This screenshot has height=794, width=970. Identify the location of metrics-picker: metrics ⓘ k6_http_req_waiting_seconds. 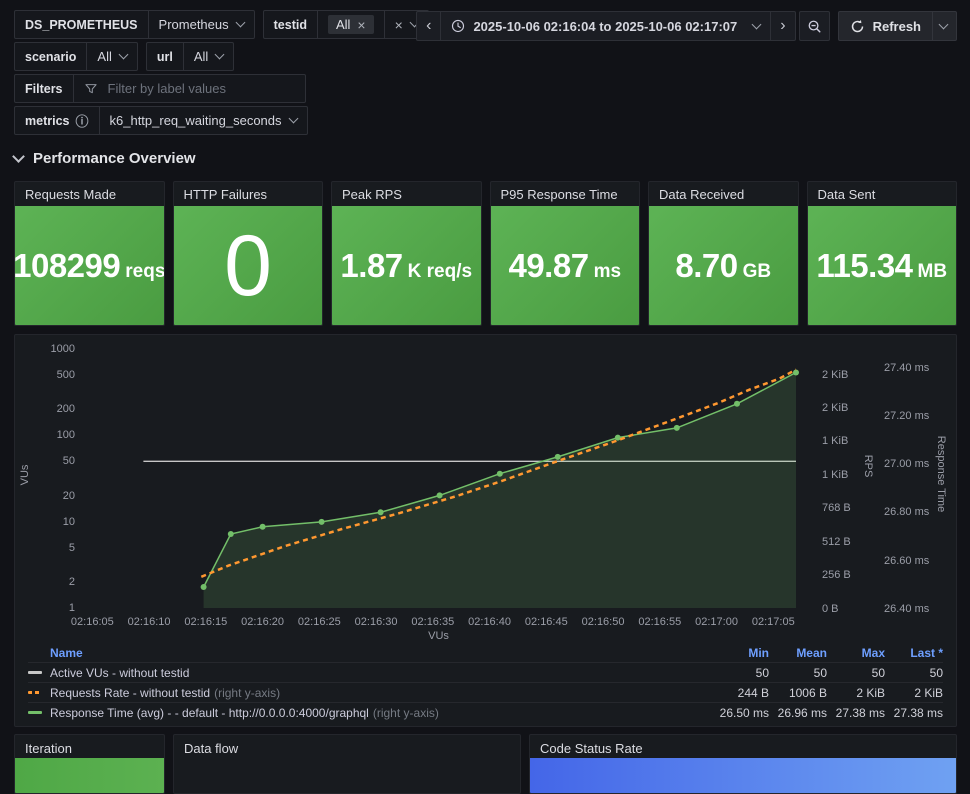
(161, 120).